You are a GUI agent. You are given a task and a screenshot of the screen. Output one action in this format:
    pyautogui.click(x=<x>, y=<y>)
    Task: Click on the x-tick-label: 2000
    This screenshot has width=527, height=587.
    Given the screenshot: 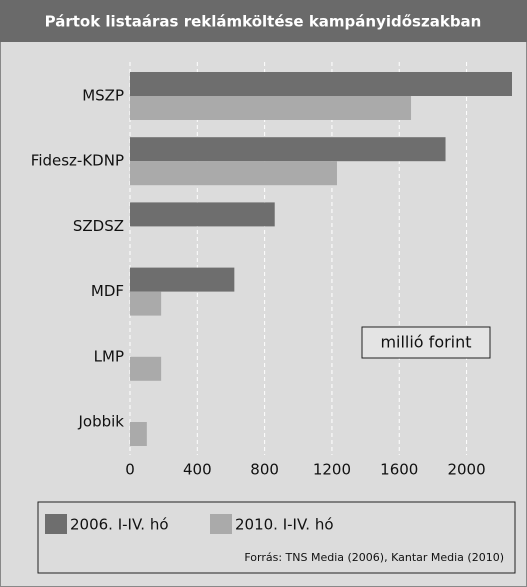 What is the action you would take?
    pyautogui.click(x=466, y=470)
    